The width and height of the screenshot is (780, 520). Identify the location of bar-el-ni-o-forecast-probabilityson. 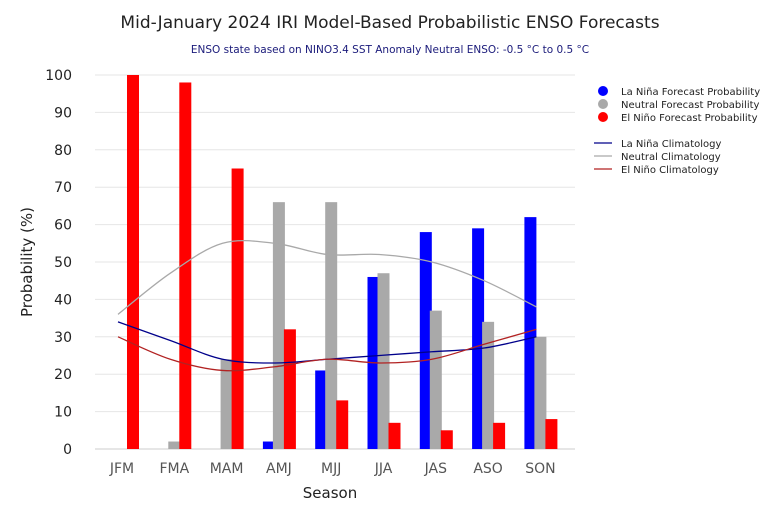
(551, 434).